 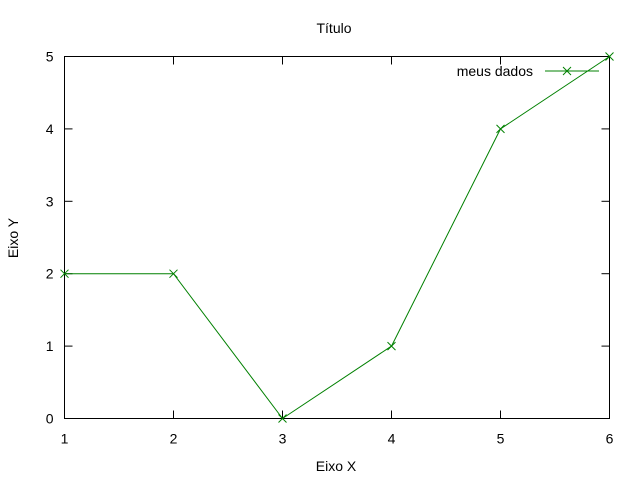 What do you see at coordinates (50, 274) in the screenshot?
I see `y-tick-label: 2` at bounding box center [50, 274].